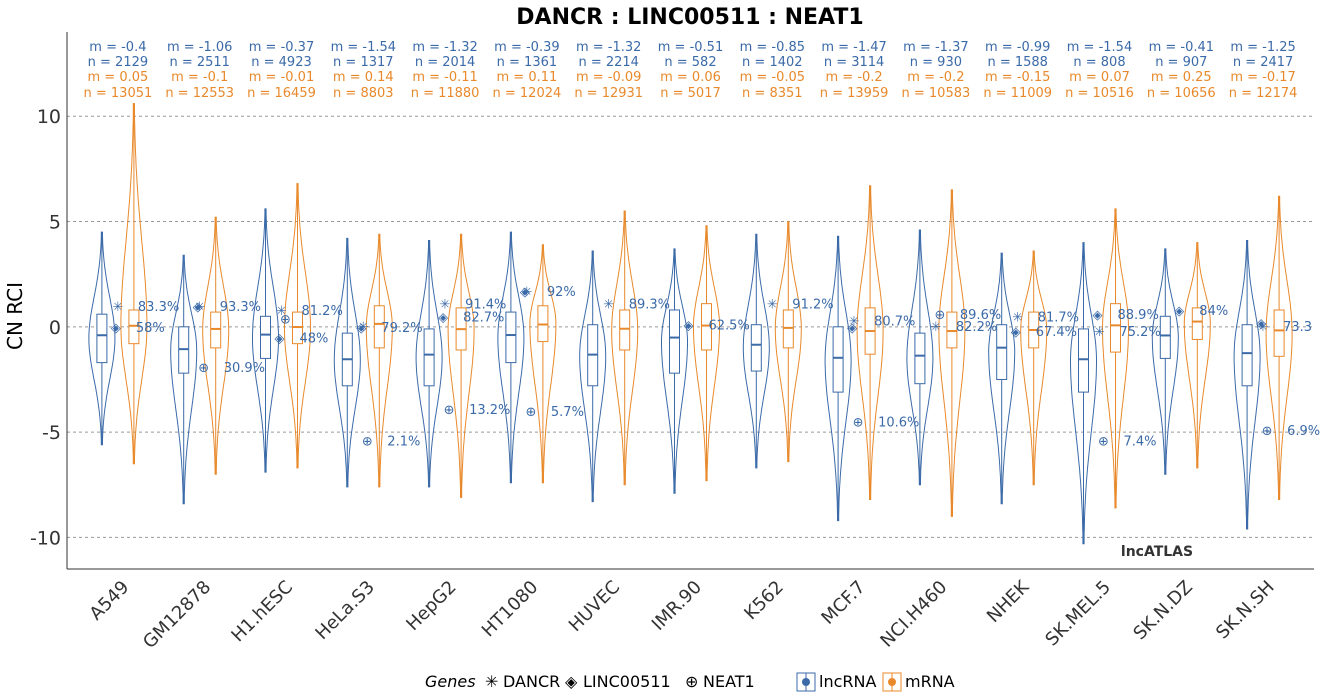 Image resolution: width=1320 pixels, height=700 pixels. I want to click on stat-label: m = -0.51, so click(690, 47).